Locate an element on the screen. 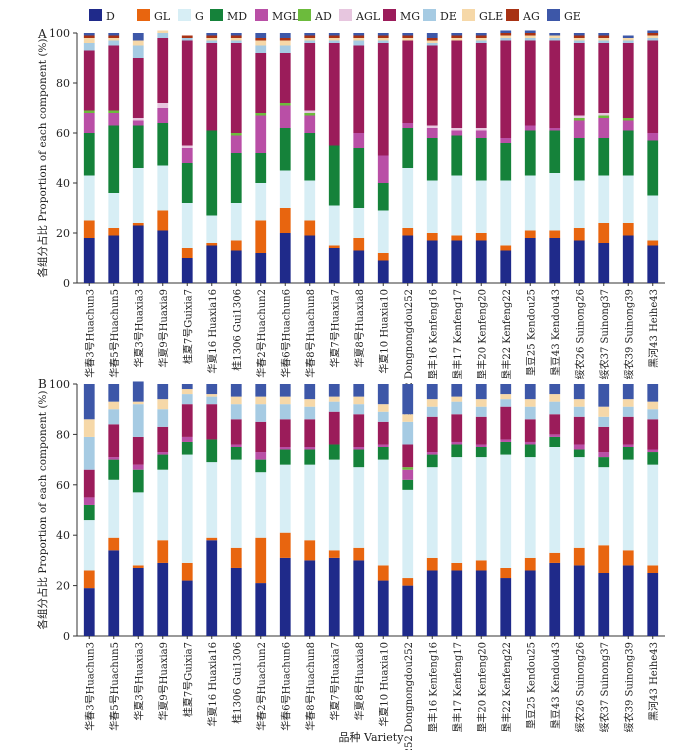  x-tick-label: 桂1306 Gui1306 is located at coordinates (236, 330).